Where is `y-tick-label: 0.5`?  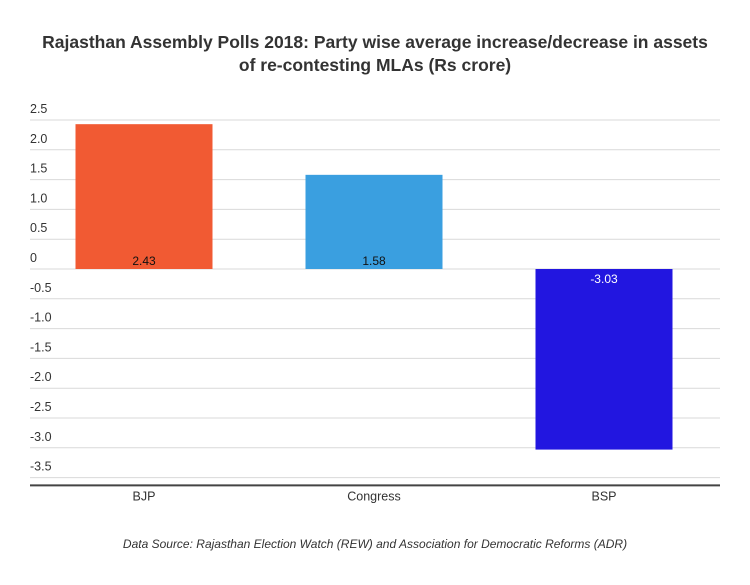 y-tick-label: 0.5 is located at coordinates (38, 228).